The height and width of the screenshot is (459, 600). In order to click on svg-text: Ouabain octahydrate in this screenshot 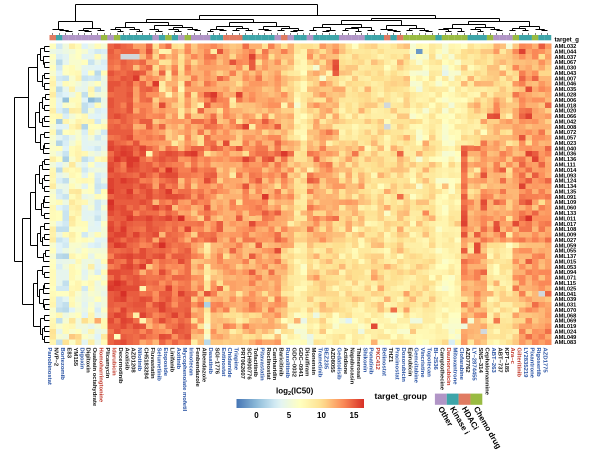, I will do `click(94, 377)`.